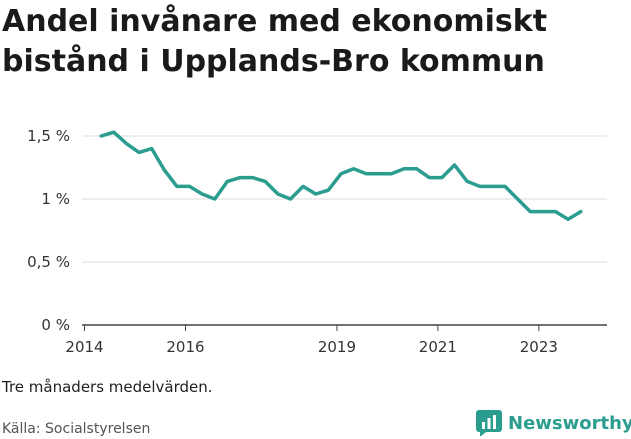 Image resolution: width=631 pixels, height=439 pixels. Describe the element at coordinates (84, 347) in the screenshot. I see `x-tick-label: 2014` at that location.